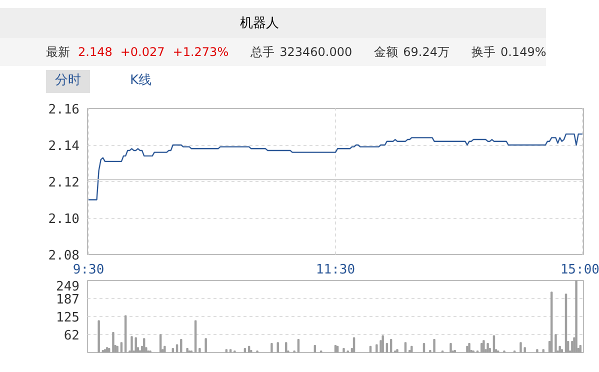 The width and height of the screenshot is (599, 372). Describe the element at coordinates (523, 52) in the screenshot. I see `text: 0.149%` at that location.